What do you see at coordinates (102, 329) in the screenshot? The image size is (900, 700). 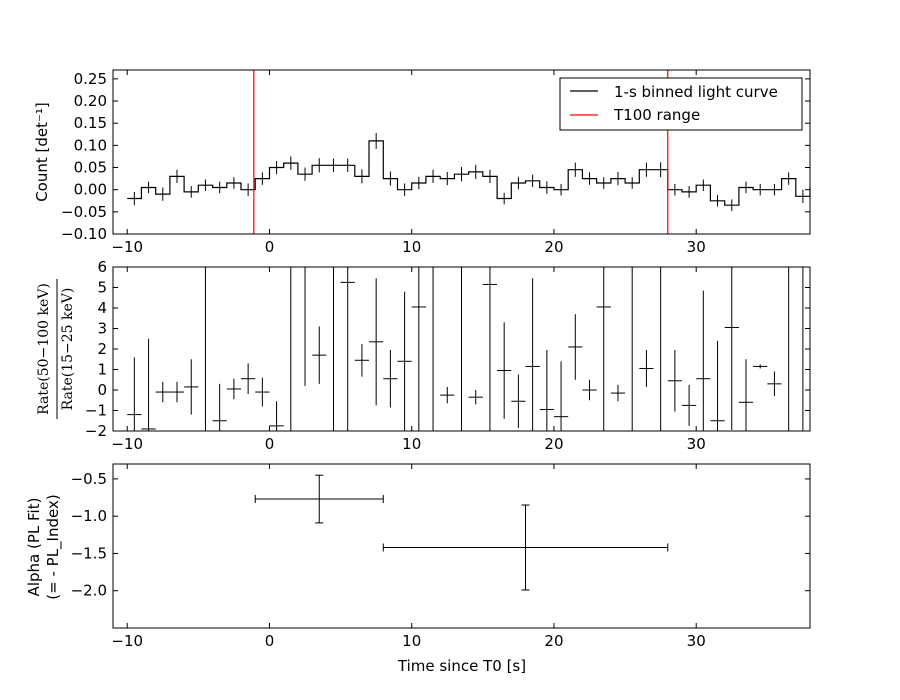 I see `y-tick-label: 3` at bounding box center [102, 329].